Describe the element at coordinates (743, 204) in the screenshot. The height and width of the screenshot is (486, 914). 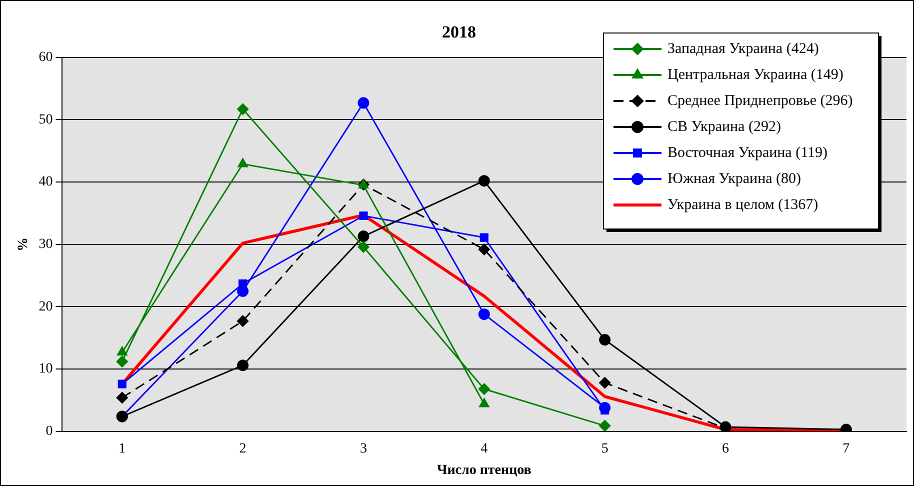
I see `legend-label: Украина в целом (1367)` at that location.